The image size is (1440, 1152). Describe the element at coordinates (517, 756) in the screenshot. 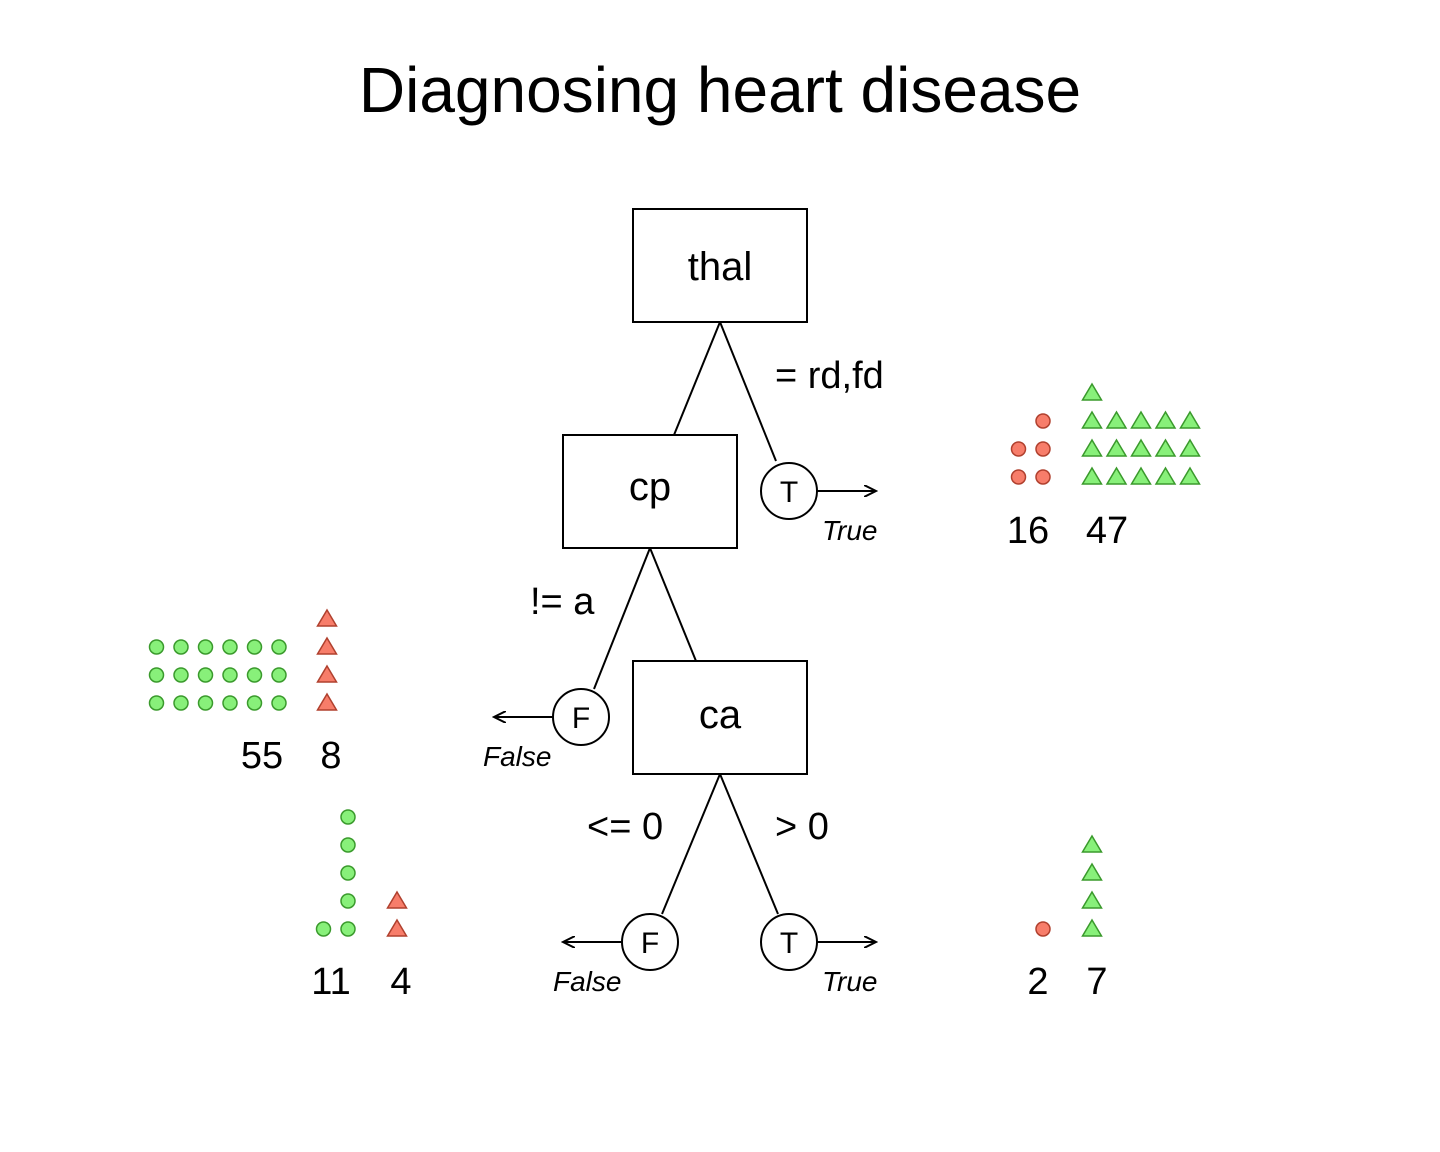

I see `leaf-cp-false-outcome: False` at that location.